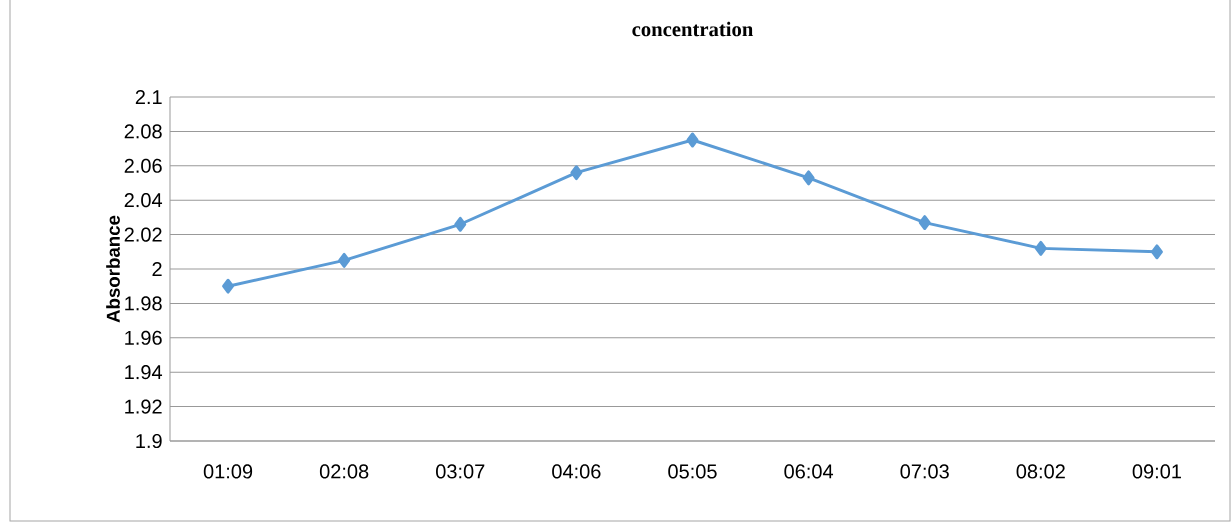  I want to click on x-tick-label: 06:04, so click(809, 471).